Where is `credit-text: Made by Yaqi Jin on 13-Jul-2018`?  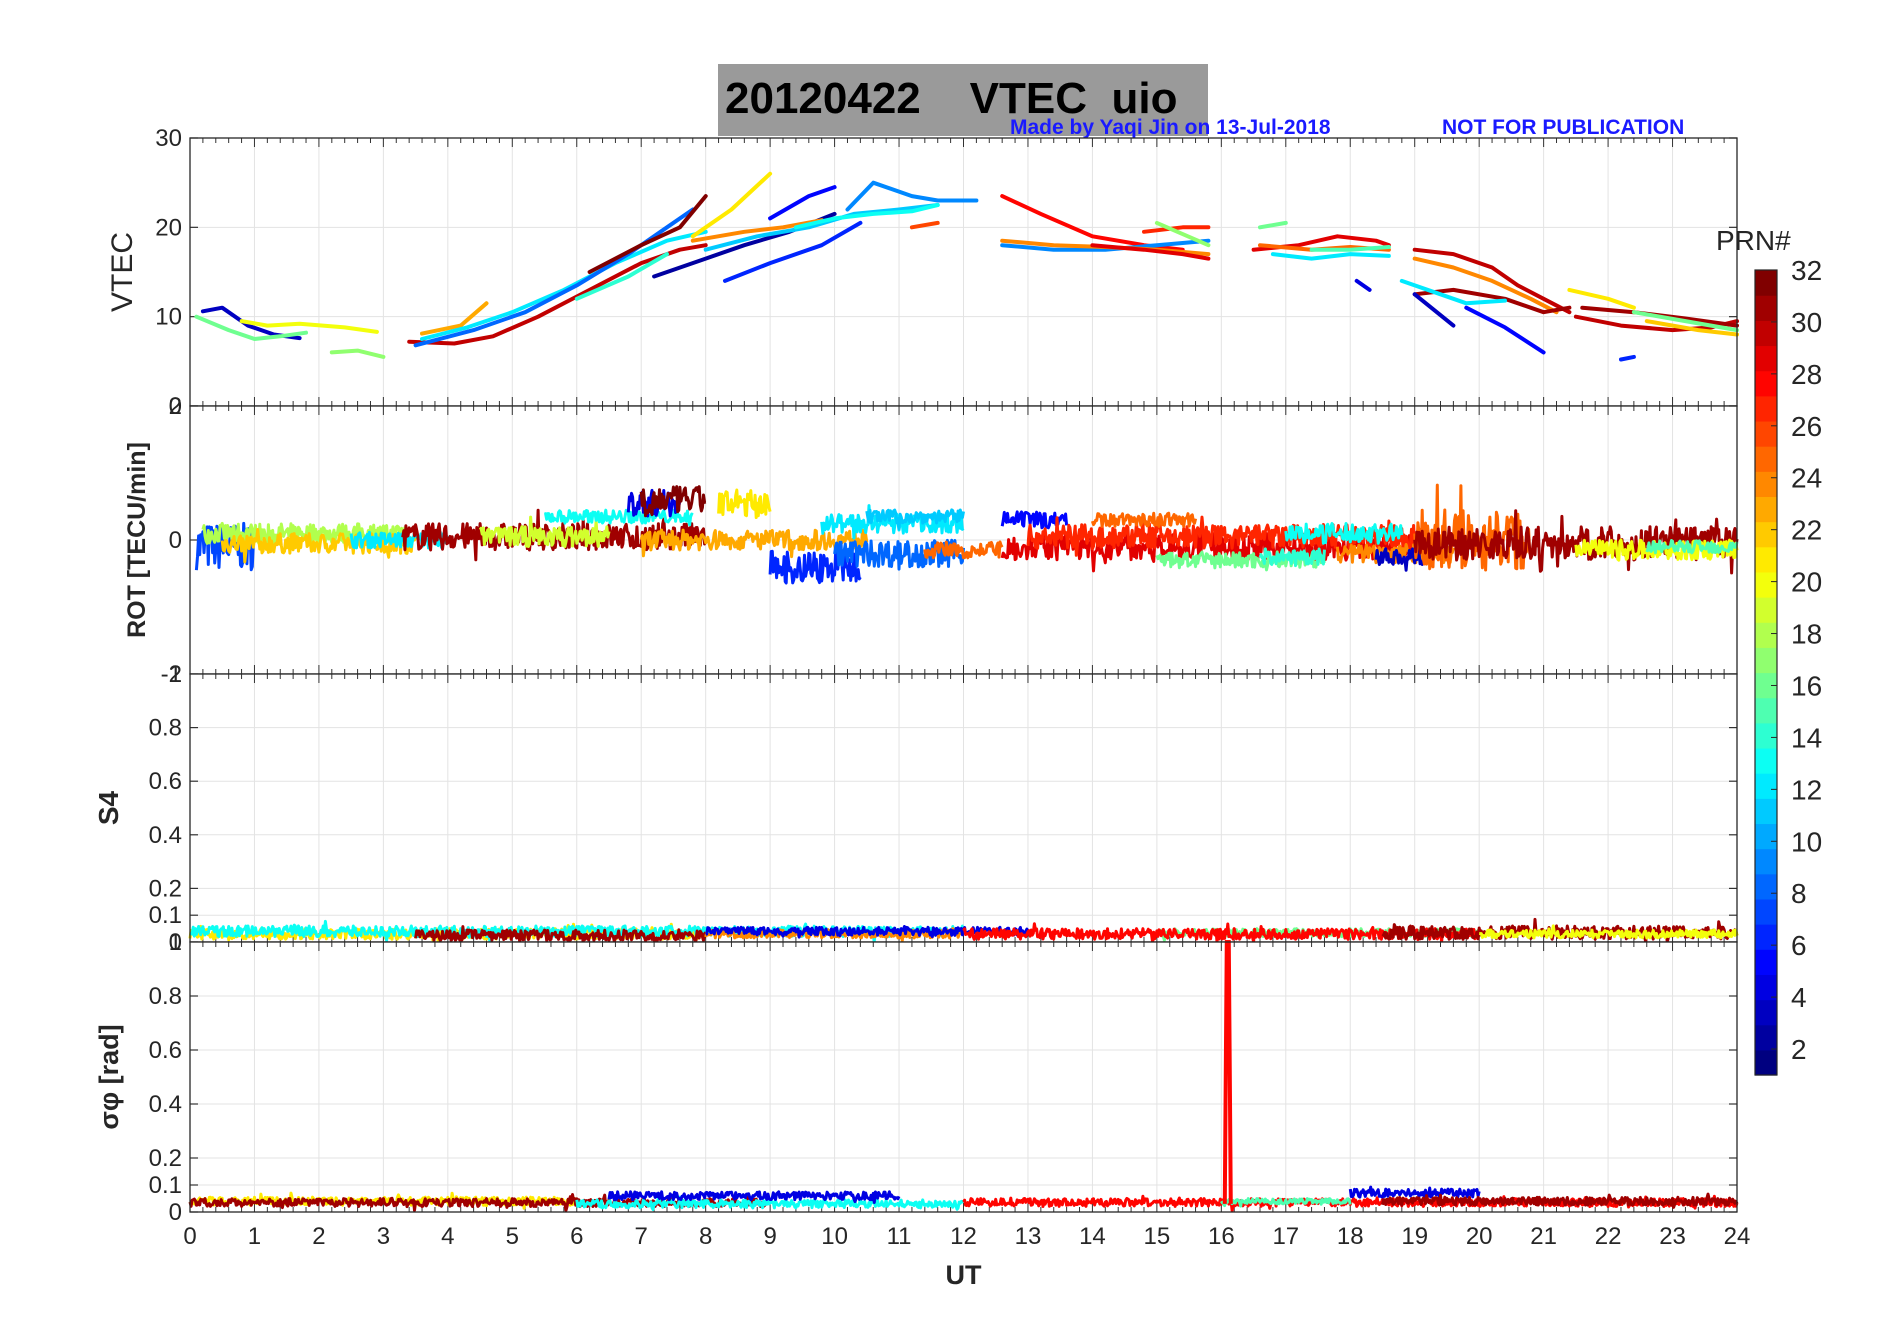
credit-text: Made by Yaqi Jin on 13-Jul-2018 is located at coordinates (1170, 127).